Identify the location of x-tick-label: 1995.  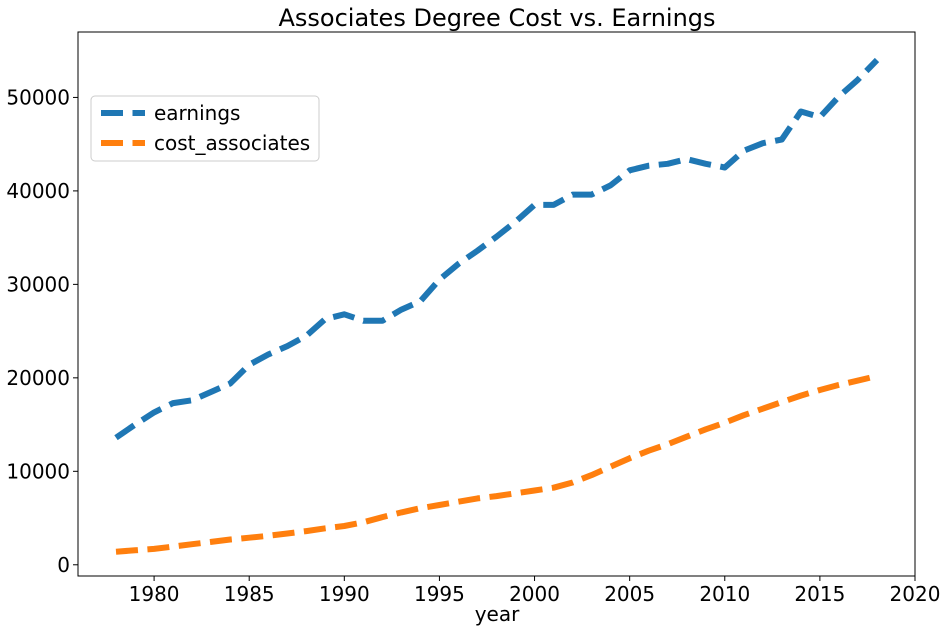
(439, 594).